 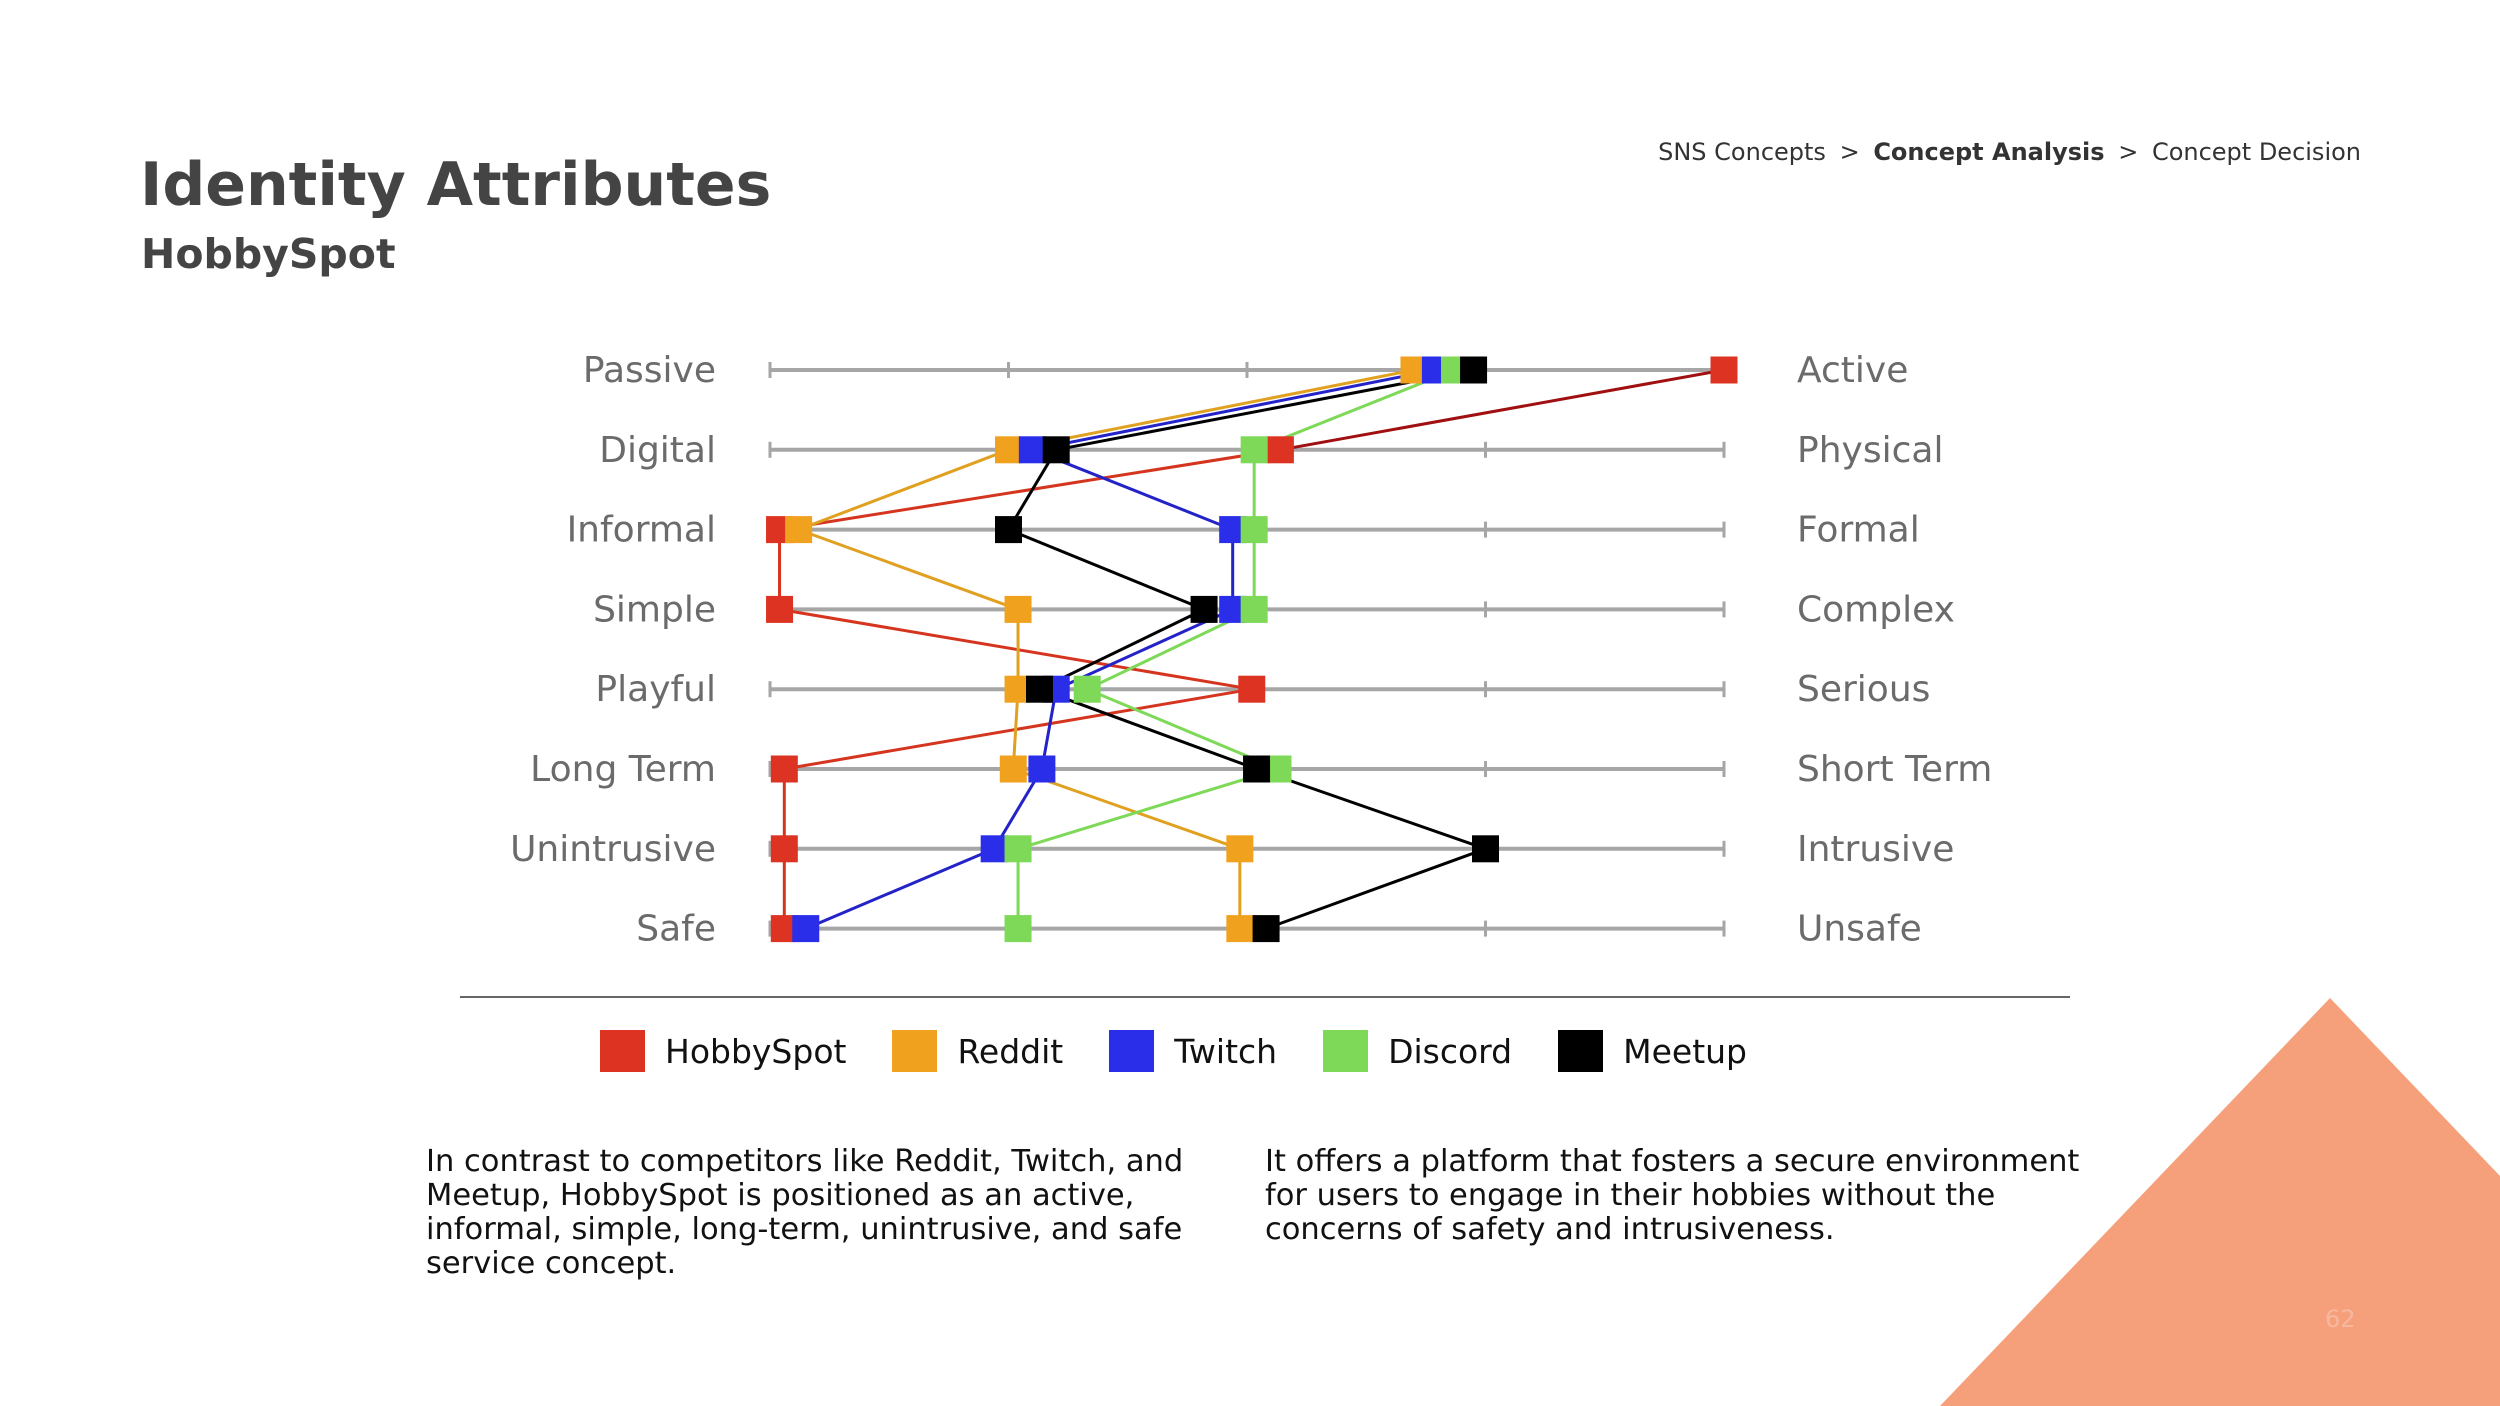 What do you see at coordinates (1148, 809) in the screenshot?
I see `series-line-discord` at bounding box center [1148, 809].